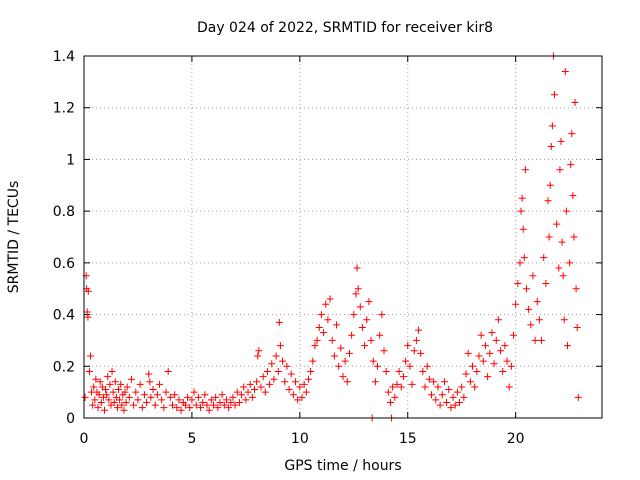  What do you see at coordinates (70, 419) in the screenshot?
I see `y-tick-label: 0` at bounding box center [70, 419].